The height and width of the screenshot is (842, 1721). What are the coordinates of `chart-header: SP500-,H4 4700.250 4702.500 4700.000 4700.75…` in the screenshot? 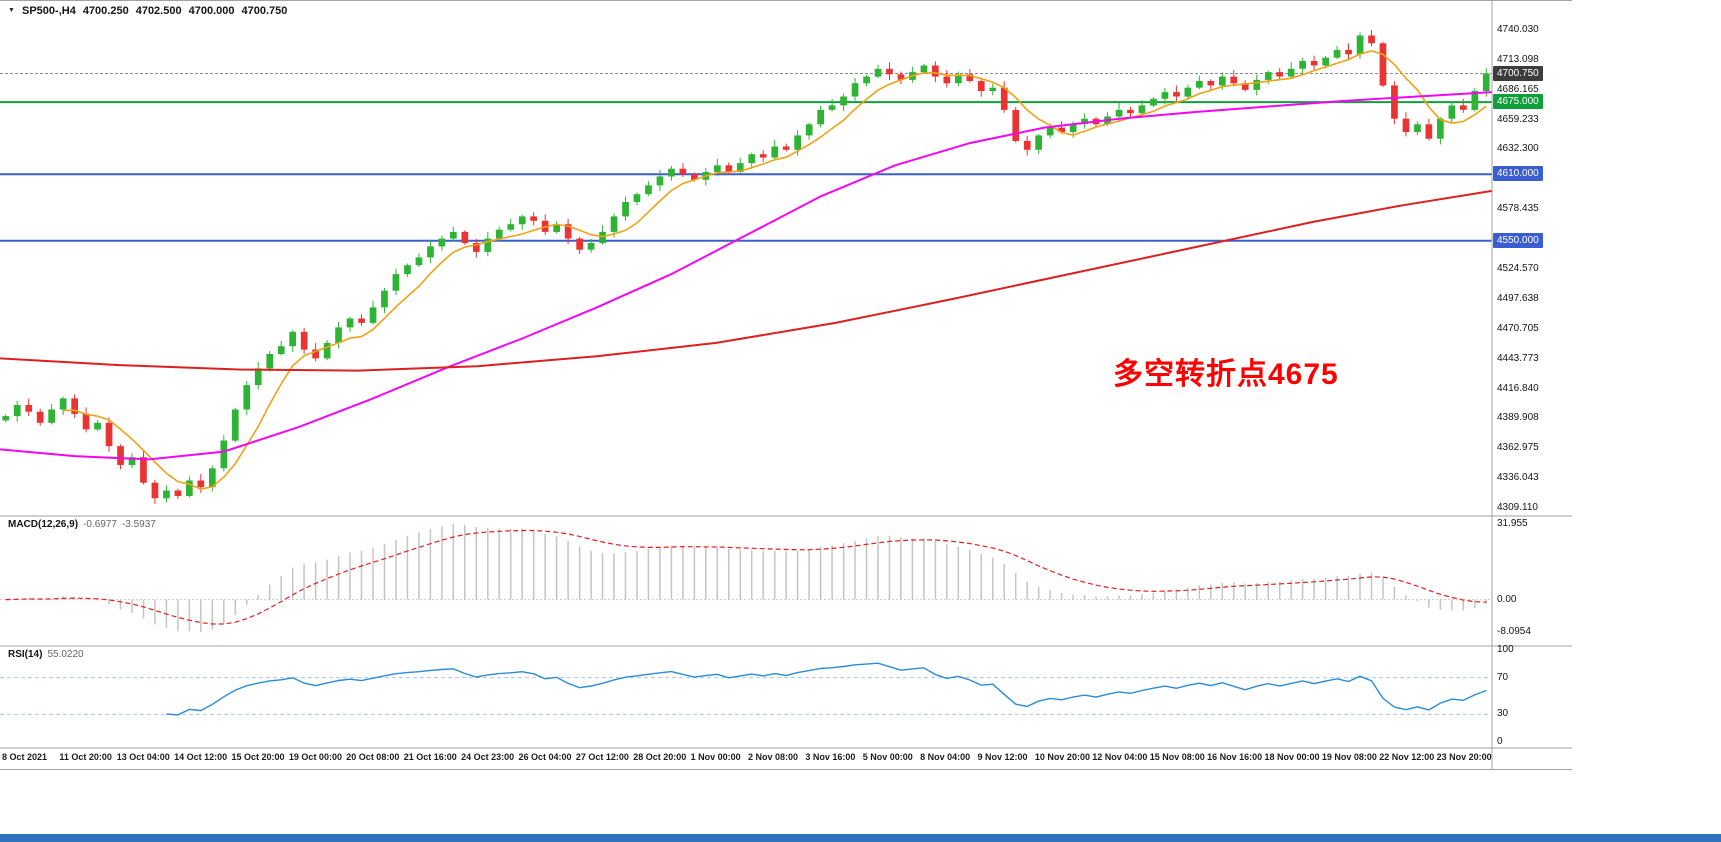 It's located at (158, 11).